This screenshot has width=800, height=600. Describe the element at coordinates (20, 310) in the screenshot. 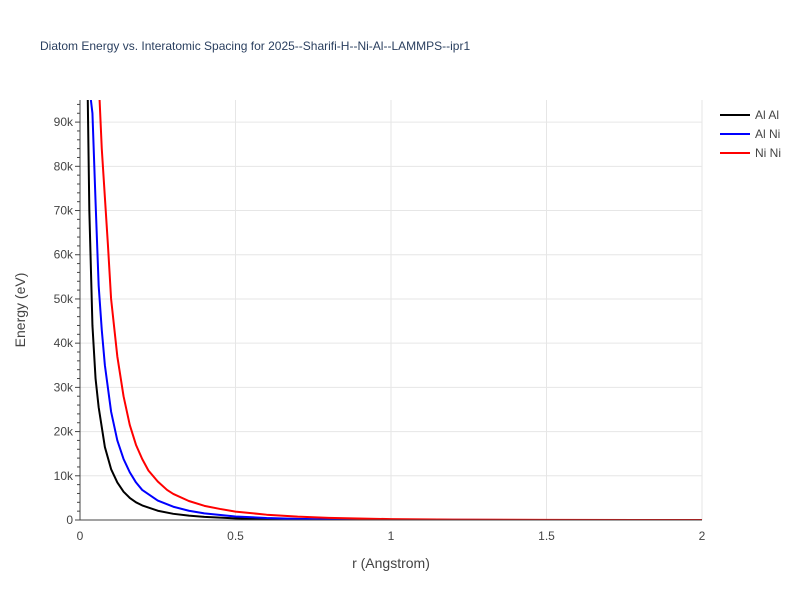

I see `y-axis-title: Energy (eV)` at that location.